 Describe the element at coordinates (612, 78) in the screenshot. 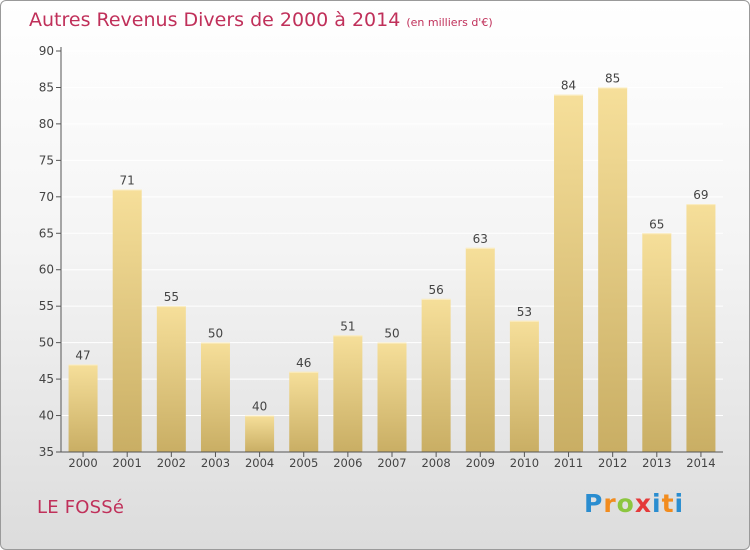

I see `data-label-2012: 85` at that location.